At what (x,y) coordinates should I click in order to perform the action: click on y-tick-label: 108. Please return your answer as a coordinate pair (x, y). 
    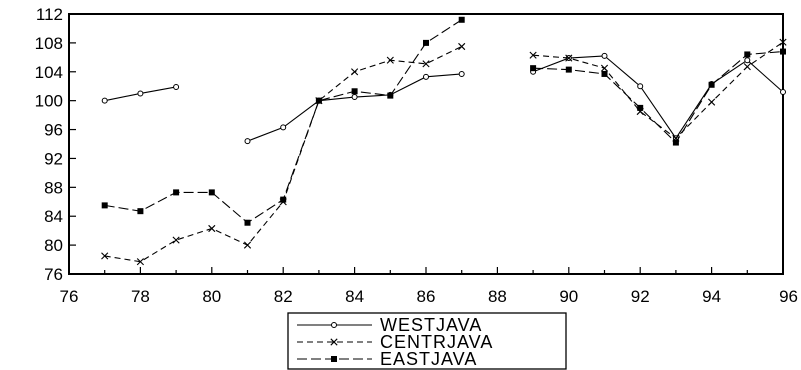
    Looking at the image, I should click on (49, 43).